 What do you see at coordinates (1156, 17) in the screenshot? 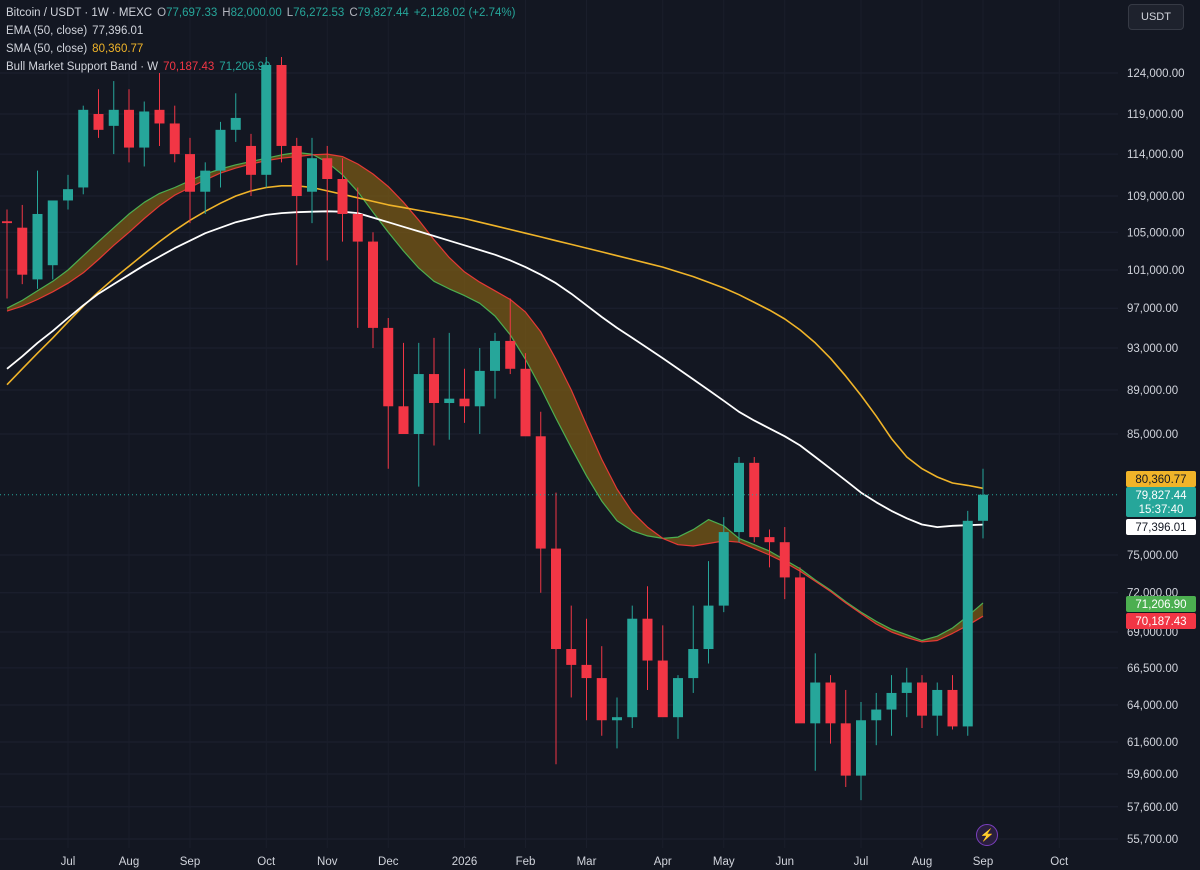
I see `currency-button: USDT` at bounding box center [1156, 17].